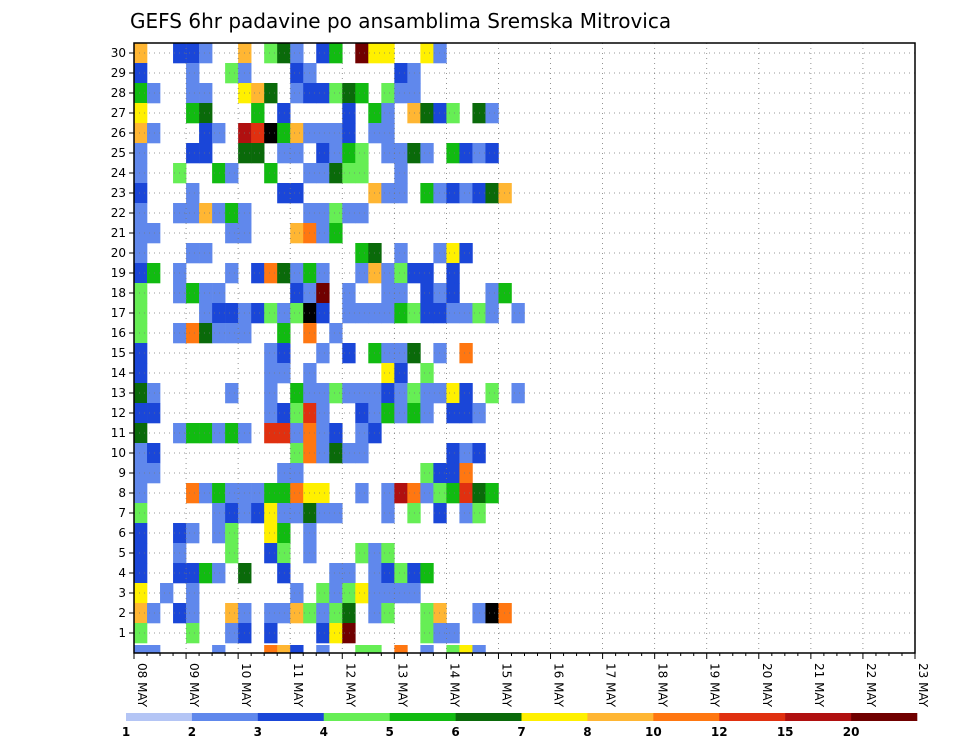 The width and height of the screenshot is (960, 742). Describe the element at coordinates (118, 233) in the screenshot. I see `y-tick-label: 21` at that location.